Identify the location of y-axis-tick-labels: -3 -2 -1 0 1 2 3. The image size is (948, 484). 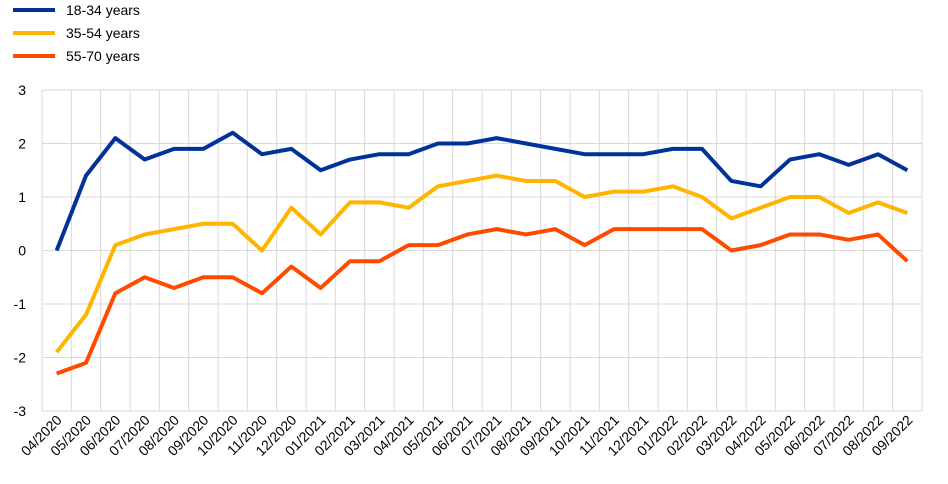
(20, 250).